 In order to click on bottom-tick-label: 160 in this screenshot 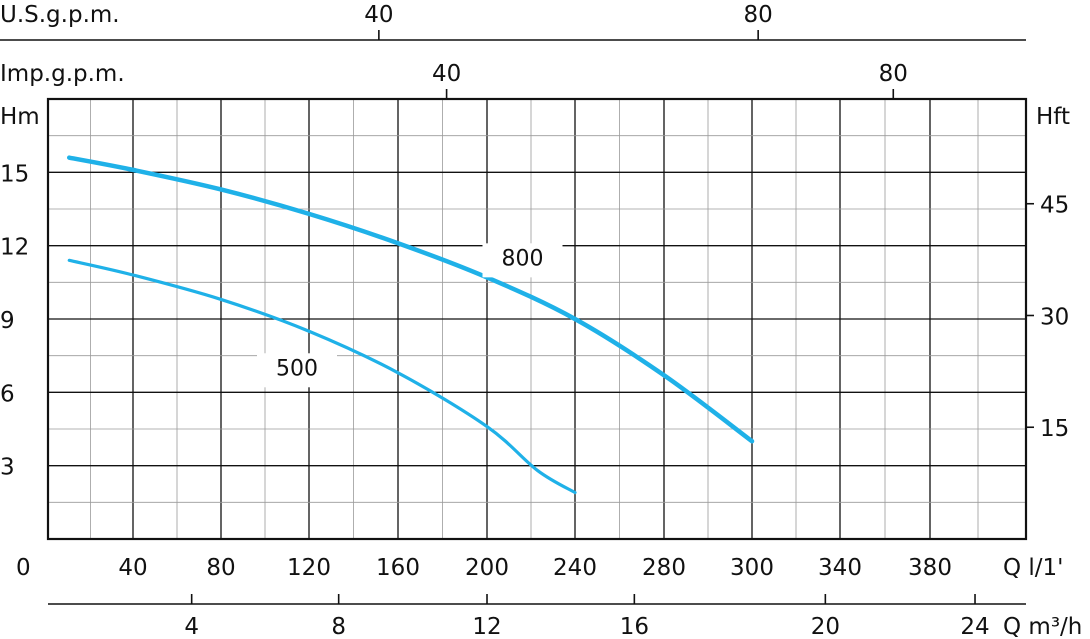, I will do `click(398, 568)`.